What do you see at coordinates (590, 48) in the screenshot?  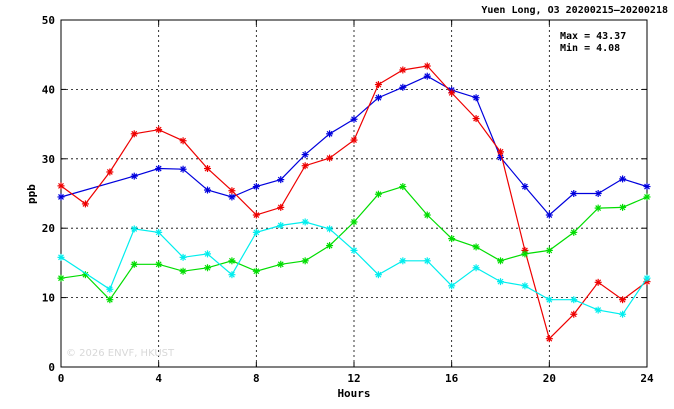 I see `min-stat: Min = 4.08` at bounding box center [590, 48].